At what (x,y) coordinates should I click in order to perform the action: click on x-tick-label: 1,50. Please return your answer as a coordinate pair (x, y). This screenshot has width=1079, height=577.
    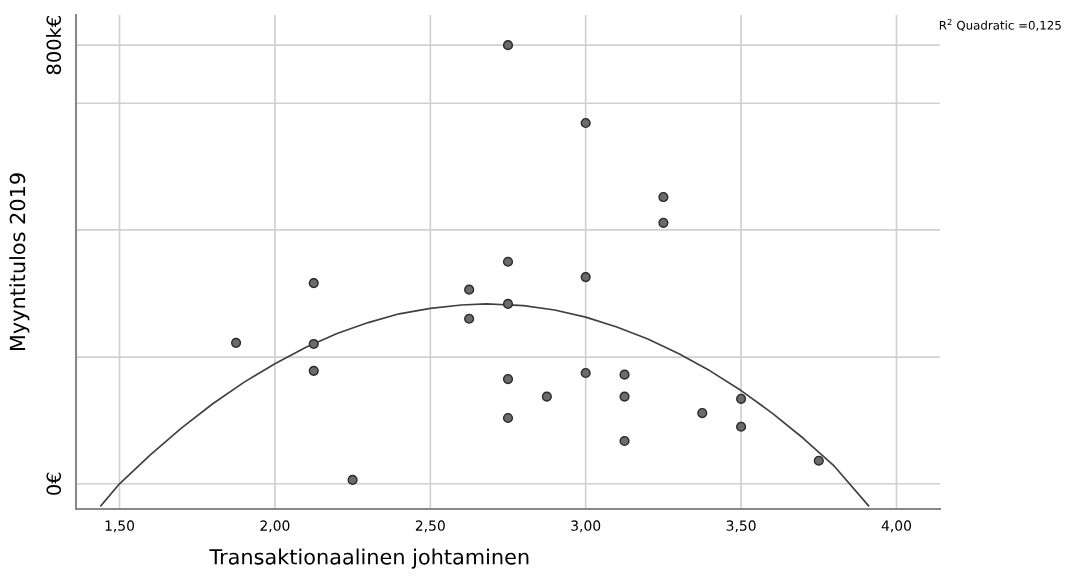
    Looking at the image, I should click on (120, 526).